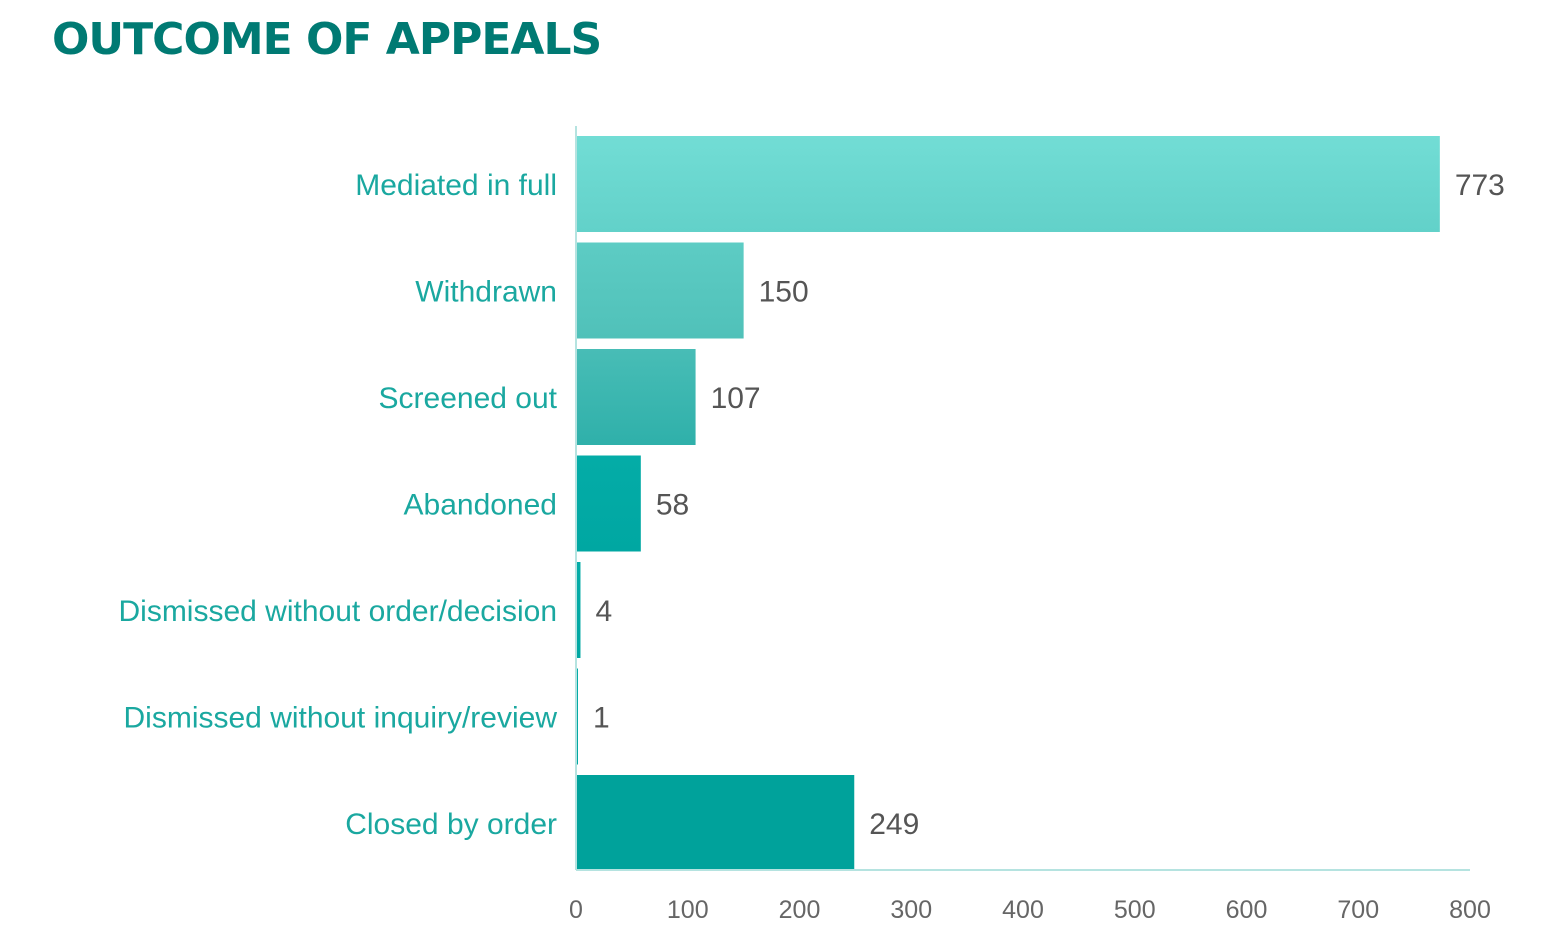 Image resolution: width=1543 pixels, height=932 pixels. Describe the element at coordinates (784, 292) in the screenshot. I see `value-label-1: 150` at that location.